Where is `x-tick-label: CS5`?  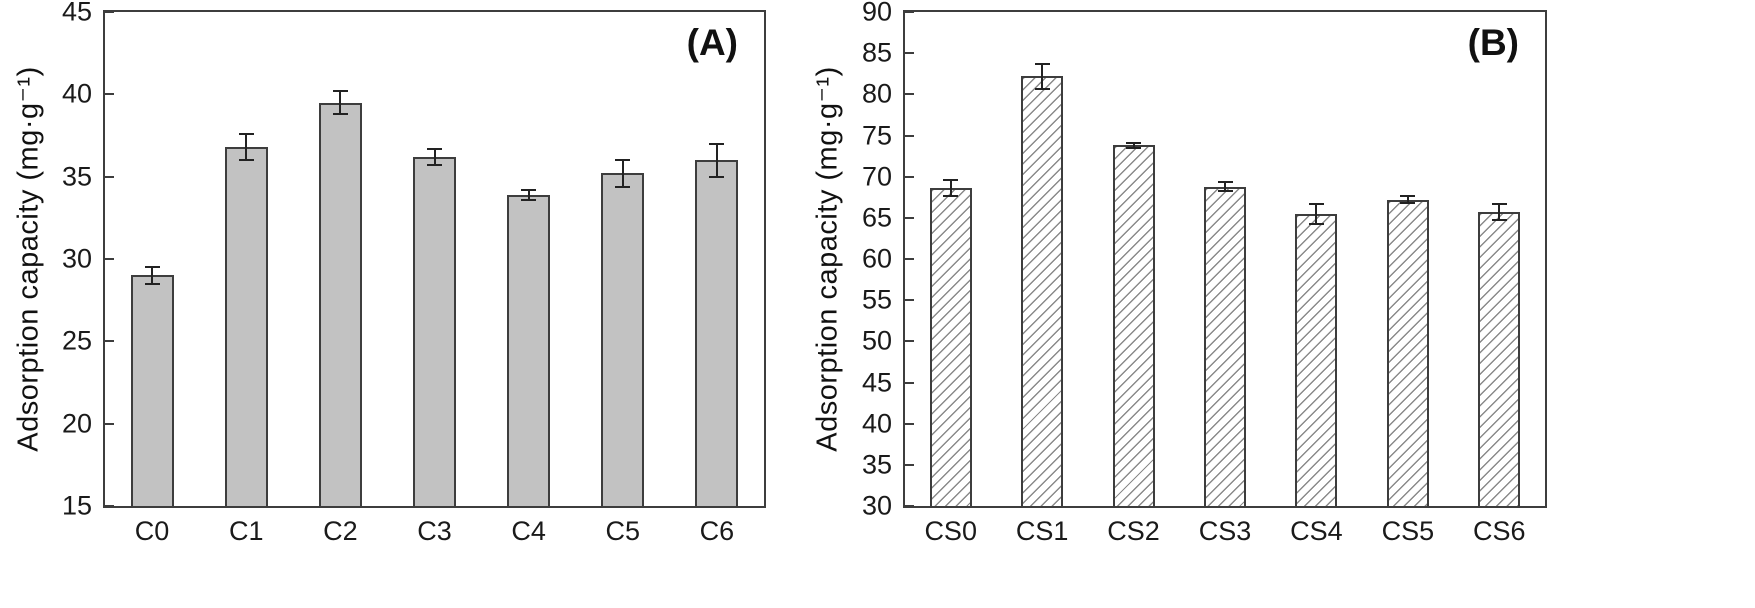 x-tick-label: CS5 is located at coordinates (1408, 531).